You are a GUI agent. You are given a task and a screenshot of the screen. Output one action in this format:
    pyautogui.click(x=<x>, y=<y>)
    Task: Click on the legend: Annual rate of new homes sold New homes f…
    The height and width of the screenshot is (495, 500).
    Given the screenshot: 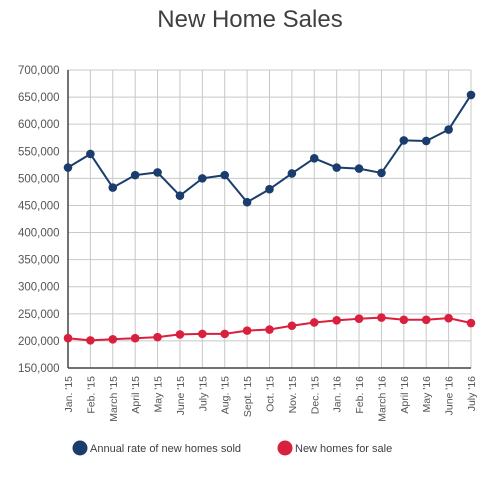 What is the action you would take?
    pyautogui.click(x=232, y=448)
    